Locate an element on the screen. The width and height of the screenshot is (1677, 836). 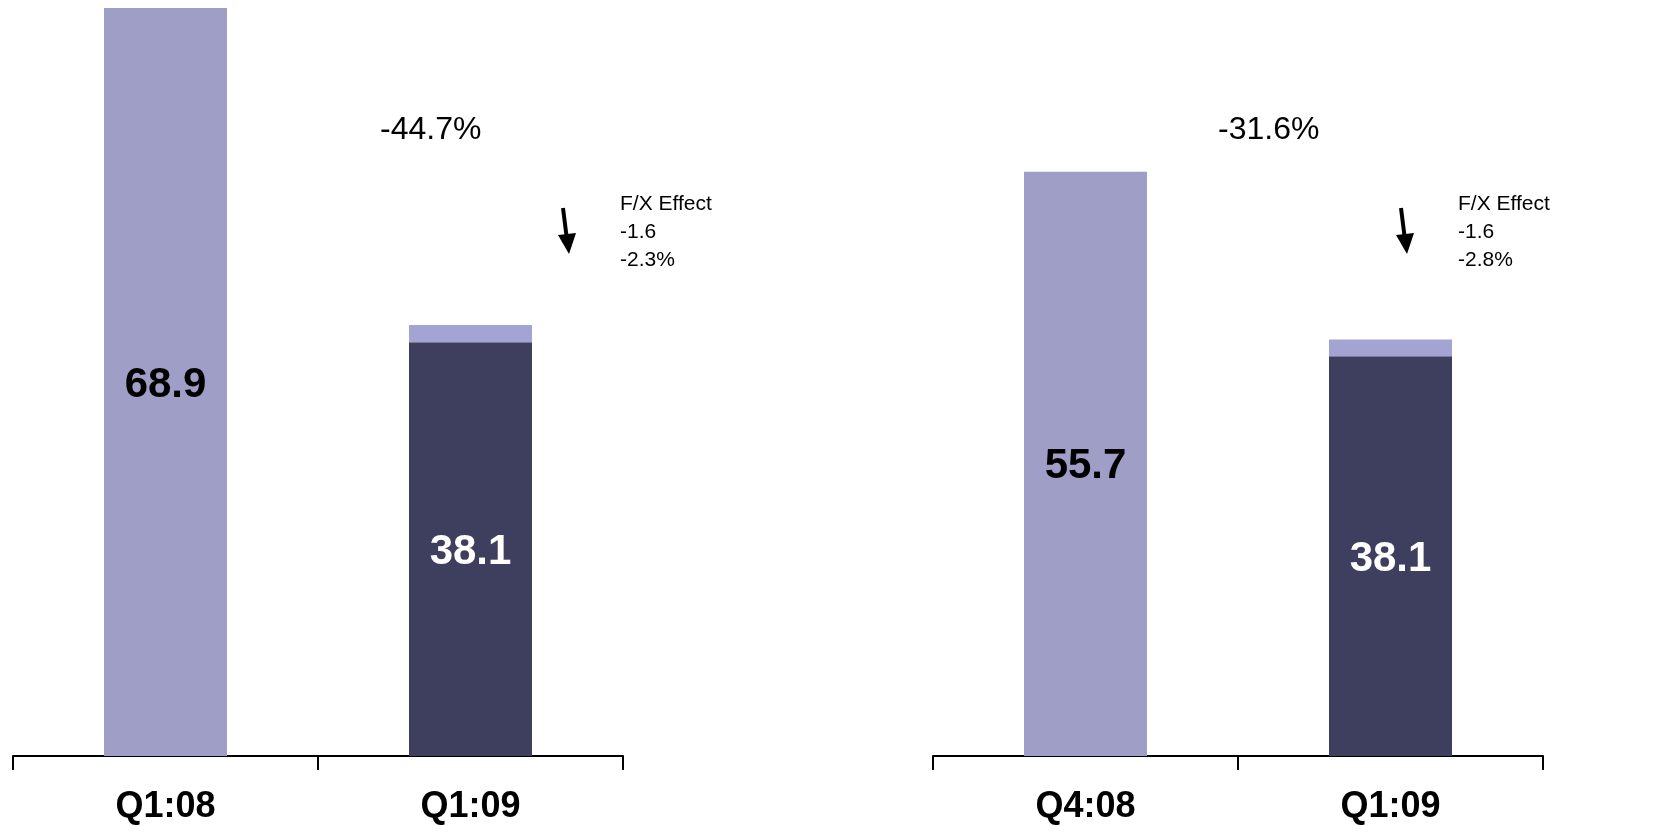
data-label: 55.7 is located at coordinates (1085, 464).